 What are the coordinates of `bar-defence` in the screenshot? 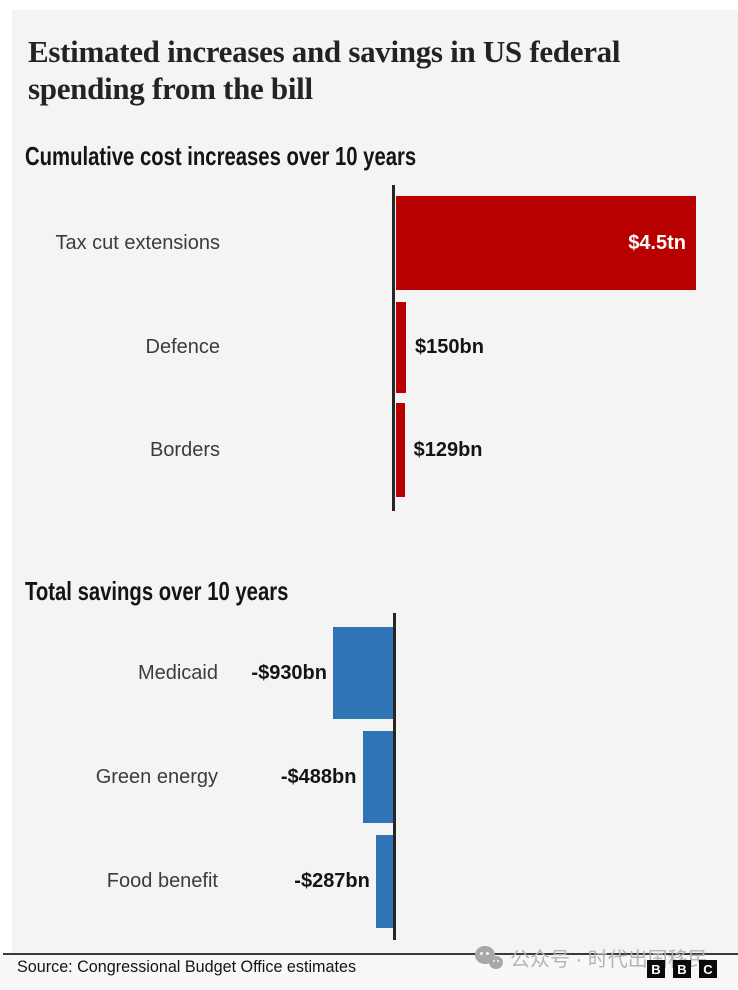 It's located at (401, 347).